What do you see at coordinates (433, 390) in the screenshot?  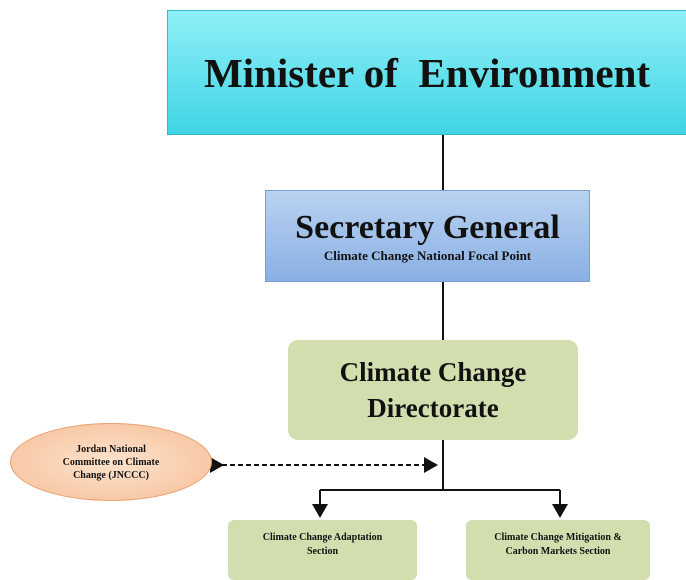 I see `directorate-box: Climate Change Directorate` at bounding box center [433, 390].